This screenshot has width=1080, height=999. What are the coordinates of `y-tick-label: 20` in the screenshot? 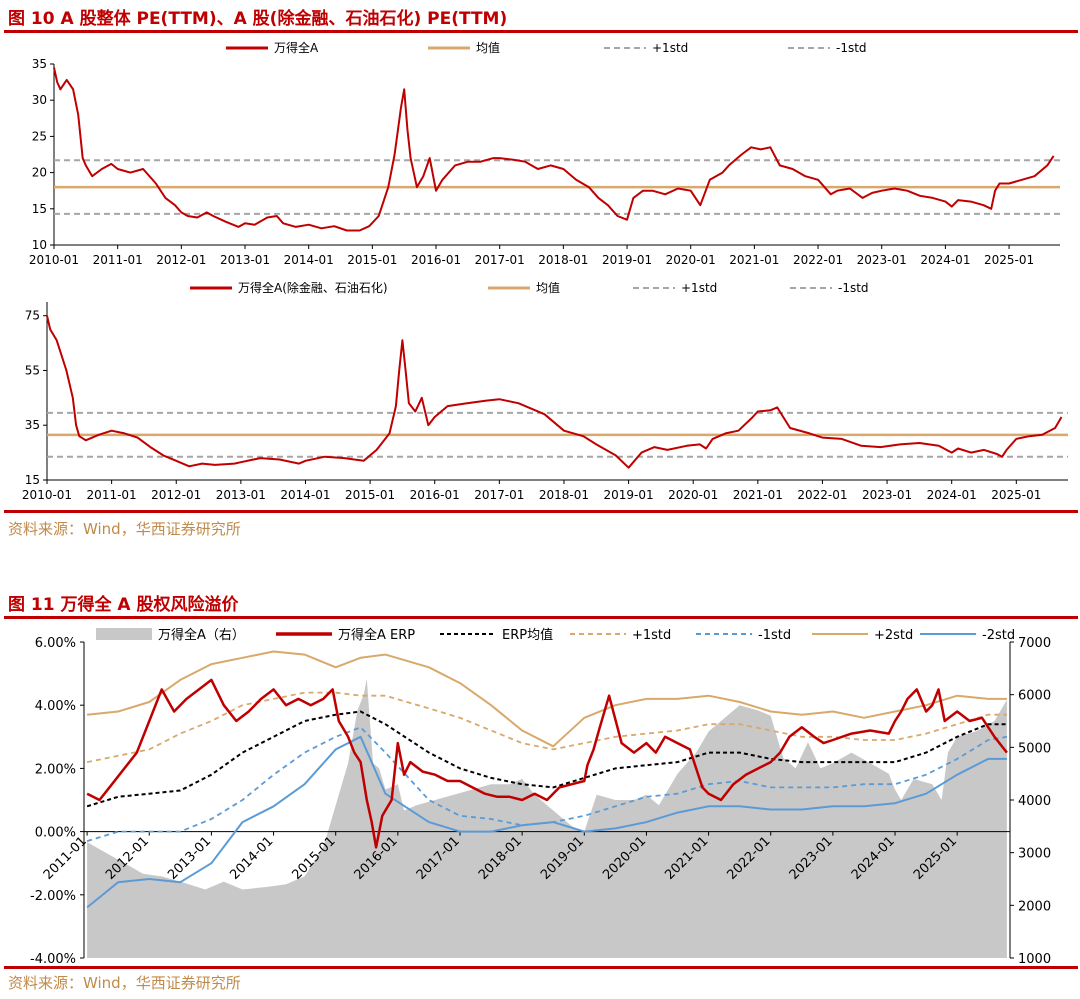 It's located at (39, 173).